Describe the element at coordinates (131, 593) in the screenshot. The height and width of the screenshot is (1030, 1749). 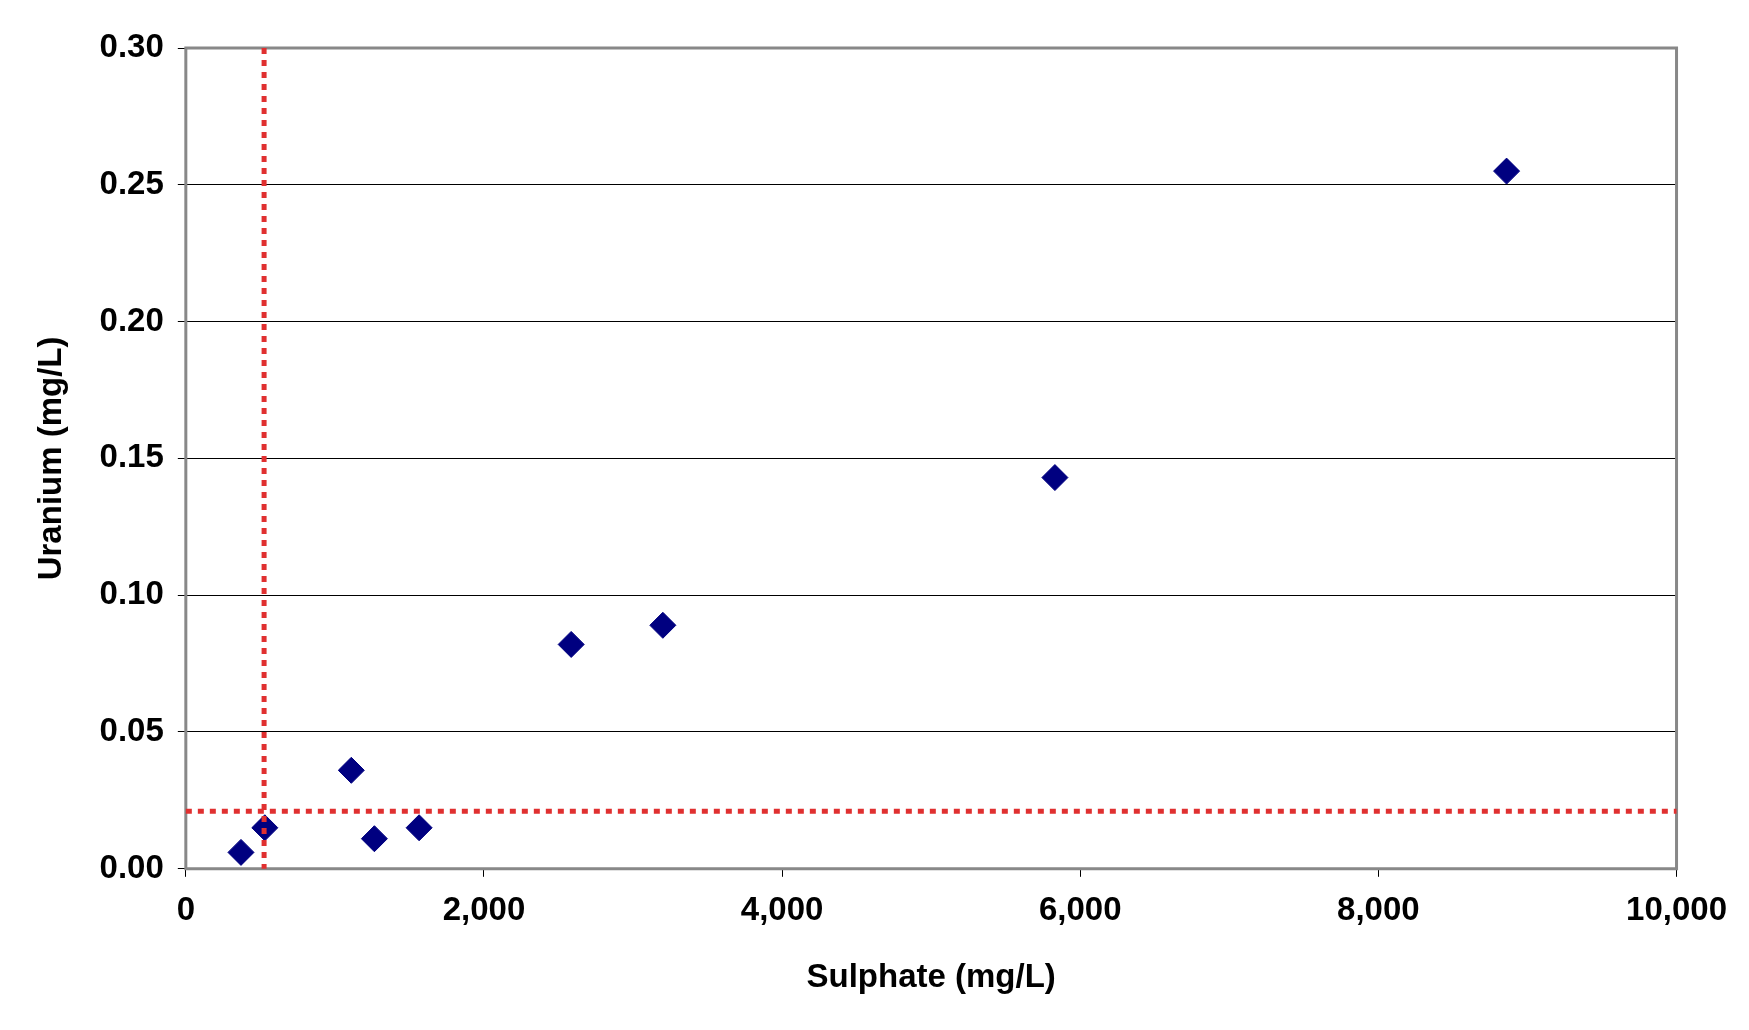
I see `y-tick-label: 0.10` at that location.